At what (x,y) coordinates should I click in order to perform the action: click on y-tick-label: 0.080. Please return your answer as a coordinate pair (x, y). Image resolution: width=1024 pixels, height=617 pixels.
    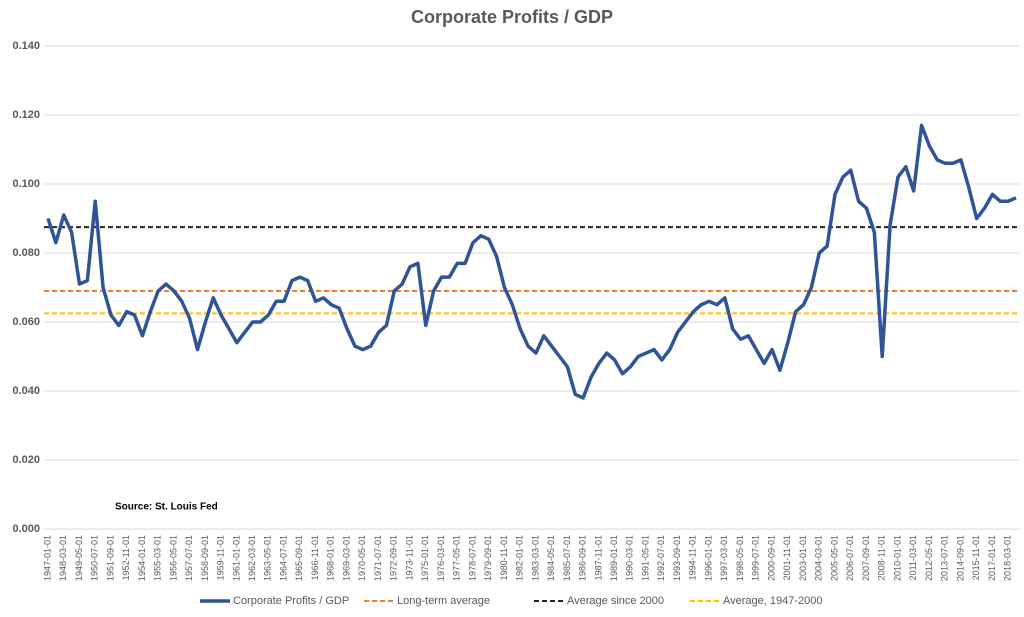
    Looking at the image, I should click on (26, 253).